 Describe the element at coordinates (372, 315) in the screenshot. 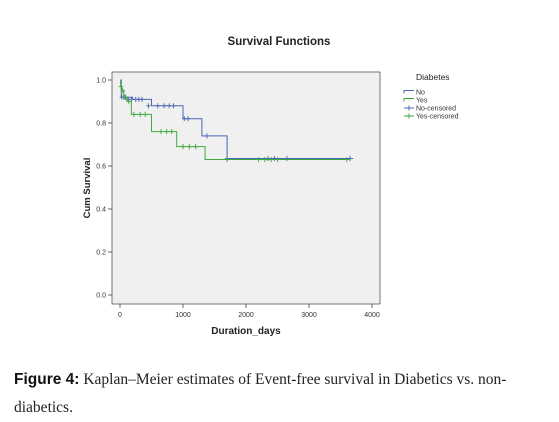

I see `x-tick-label: 4000` at that location.